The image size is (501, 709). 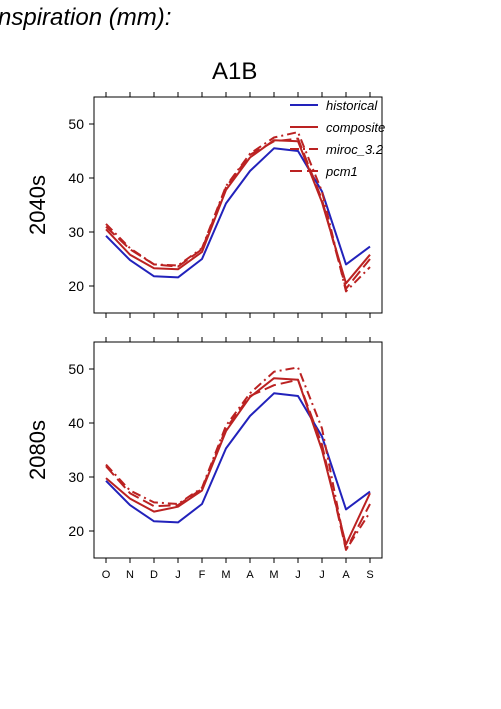 I want to click on legend: historical composite miroc_3.2 pcm1, so click(x=337, y=138).